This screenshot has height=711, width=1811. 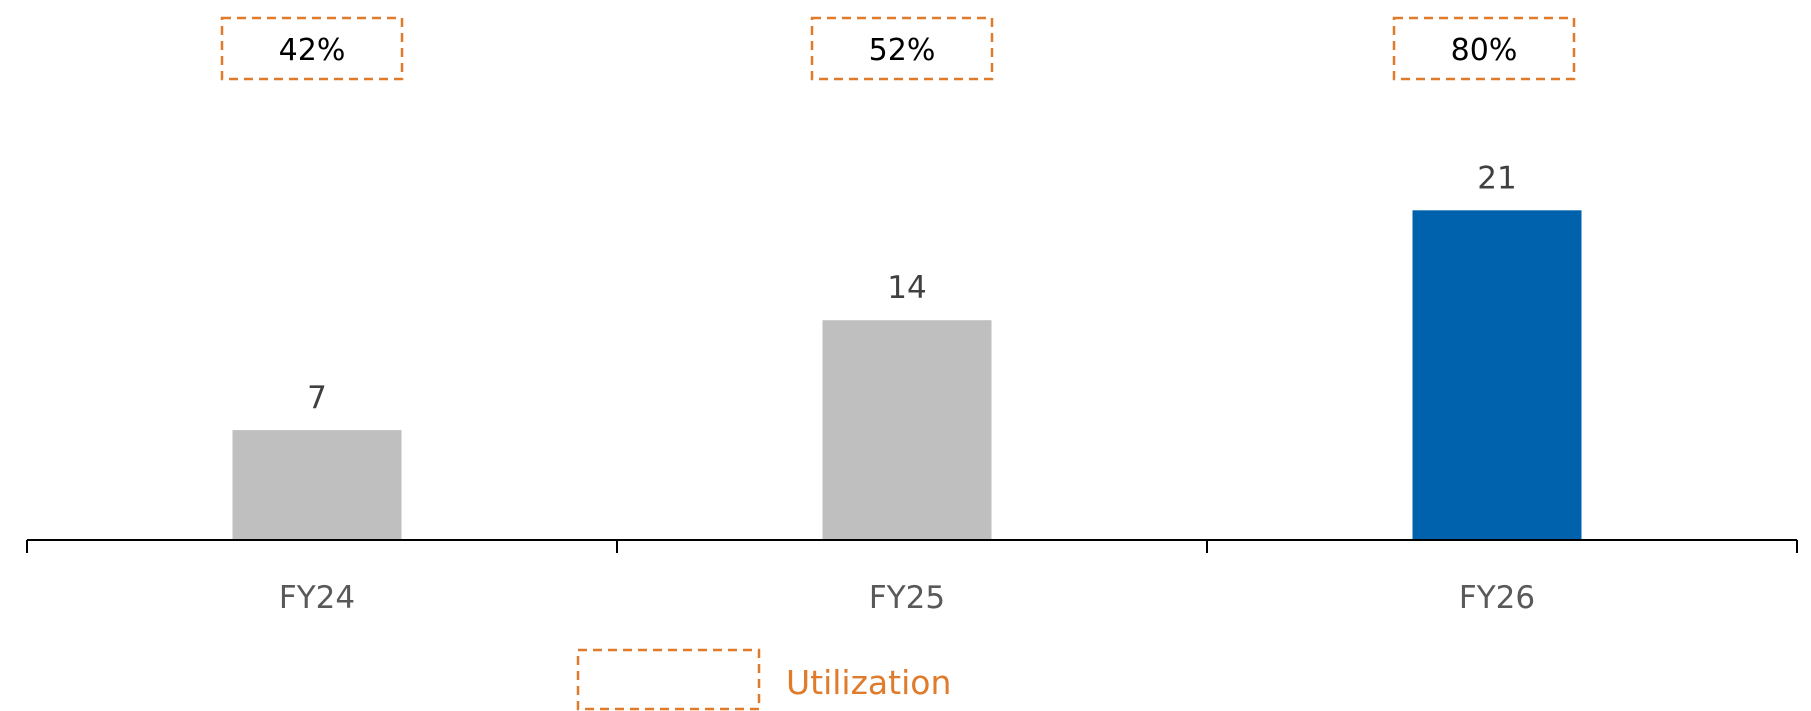 What do you see at coordinates (912, 577) in the screenshot?
I see `x-axis: FY24 FY25 FY26` at bounding box center [912, 577].